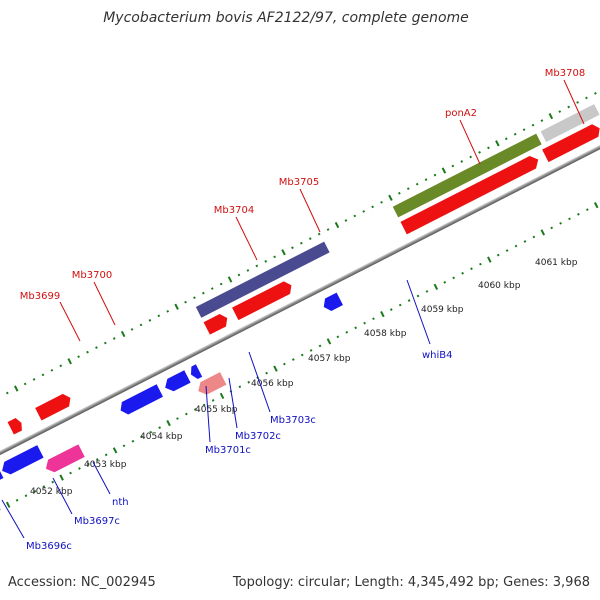  I want to click on gene-label-forward: Mb3708, so click(565, 73).